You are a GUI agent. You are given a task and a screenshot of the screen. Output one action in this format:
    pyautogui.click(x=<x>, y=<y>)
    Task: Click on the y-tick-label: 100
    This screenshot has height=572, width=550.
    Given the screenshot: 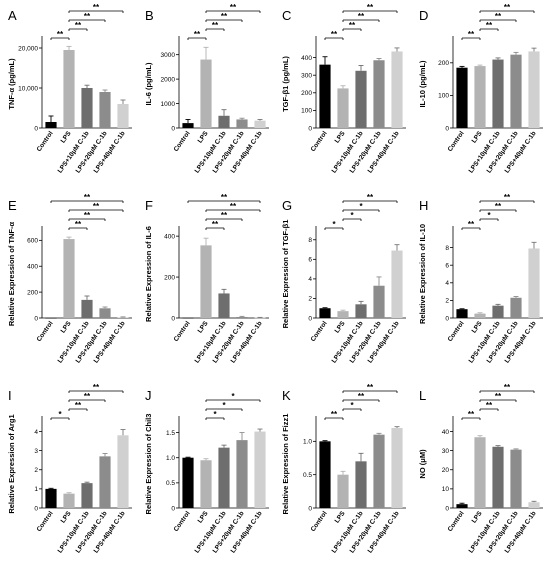 What is the action you would take?
    pyautogui.click(x=443, y=96)
    